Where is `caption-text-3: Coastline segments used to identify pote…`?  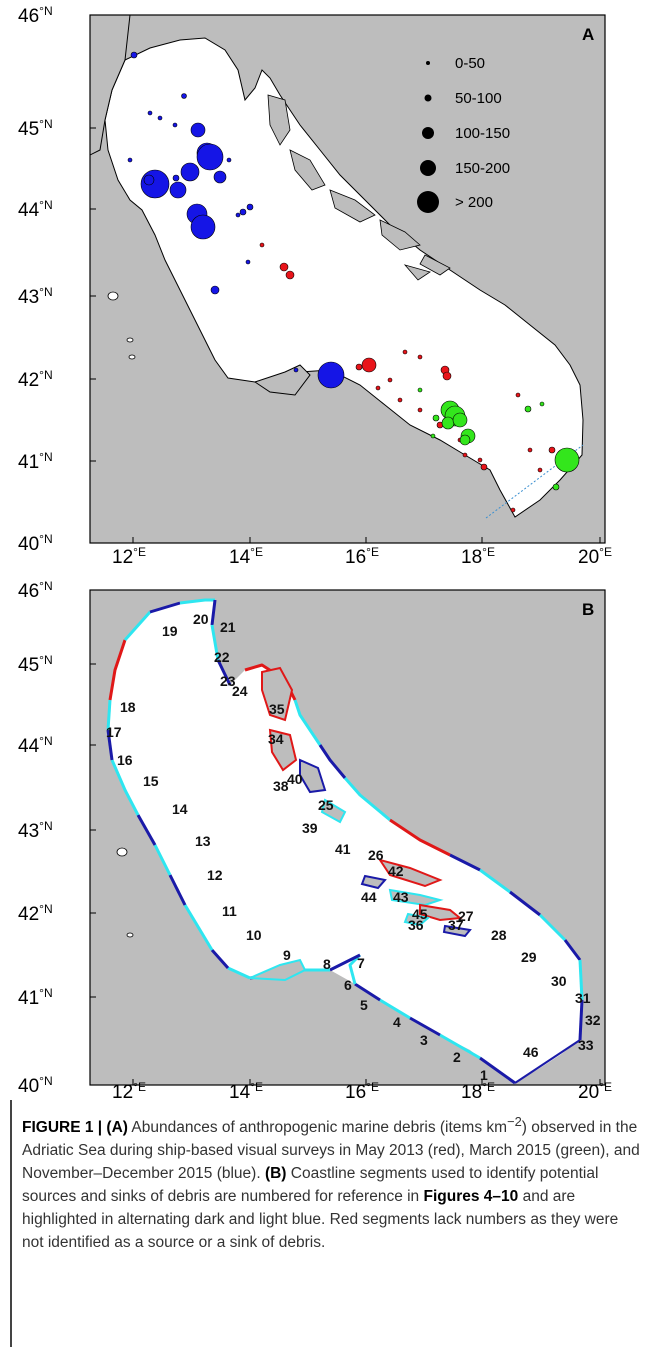
caption-text-3: Coastline segments used to identify pote… is located at coordinates (310, 1185).